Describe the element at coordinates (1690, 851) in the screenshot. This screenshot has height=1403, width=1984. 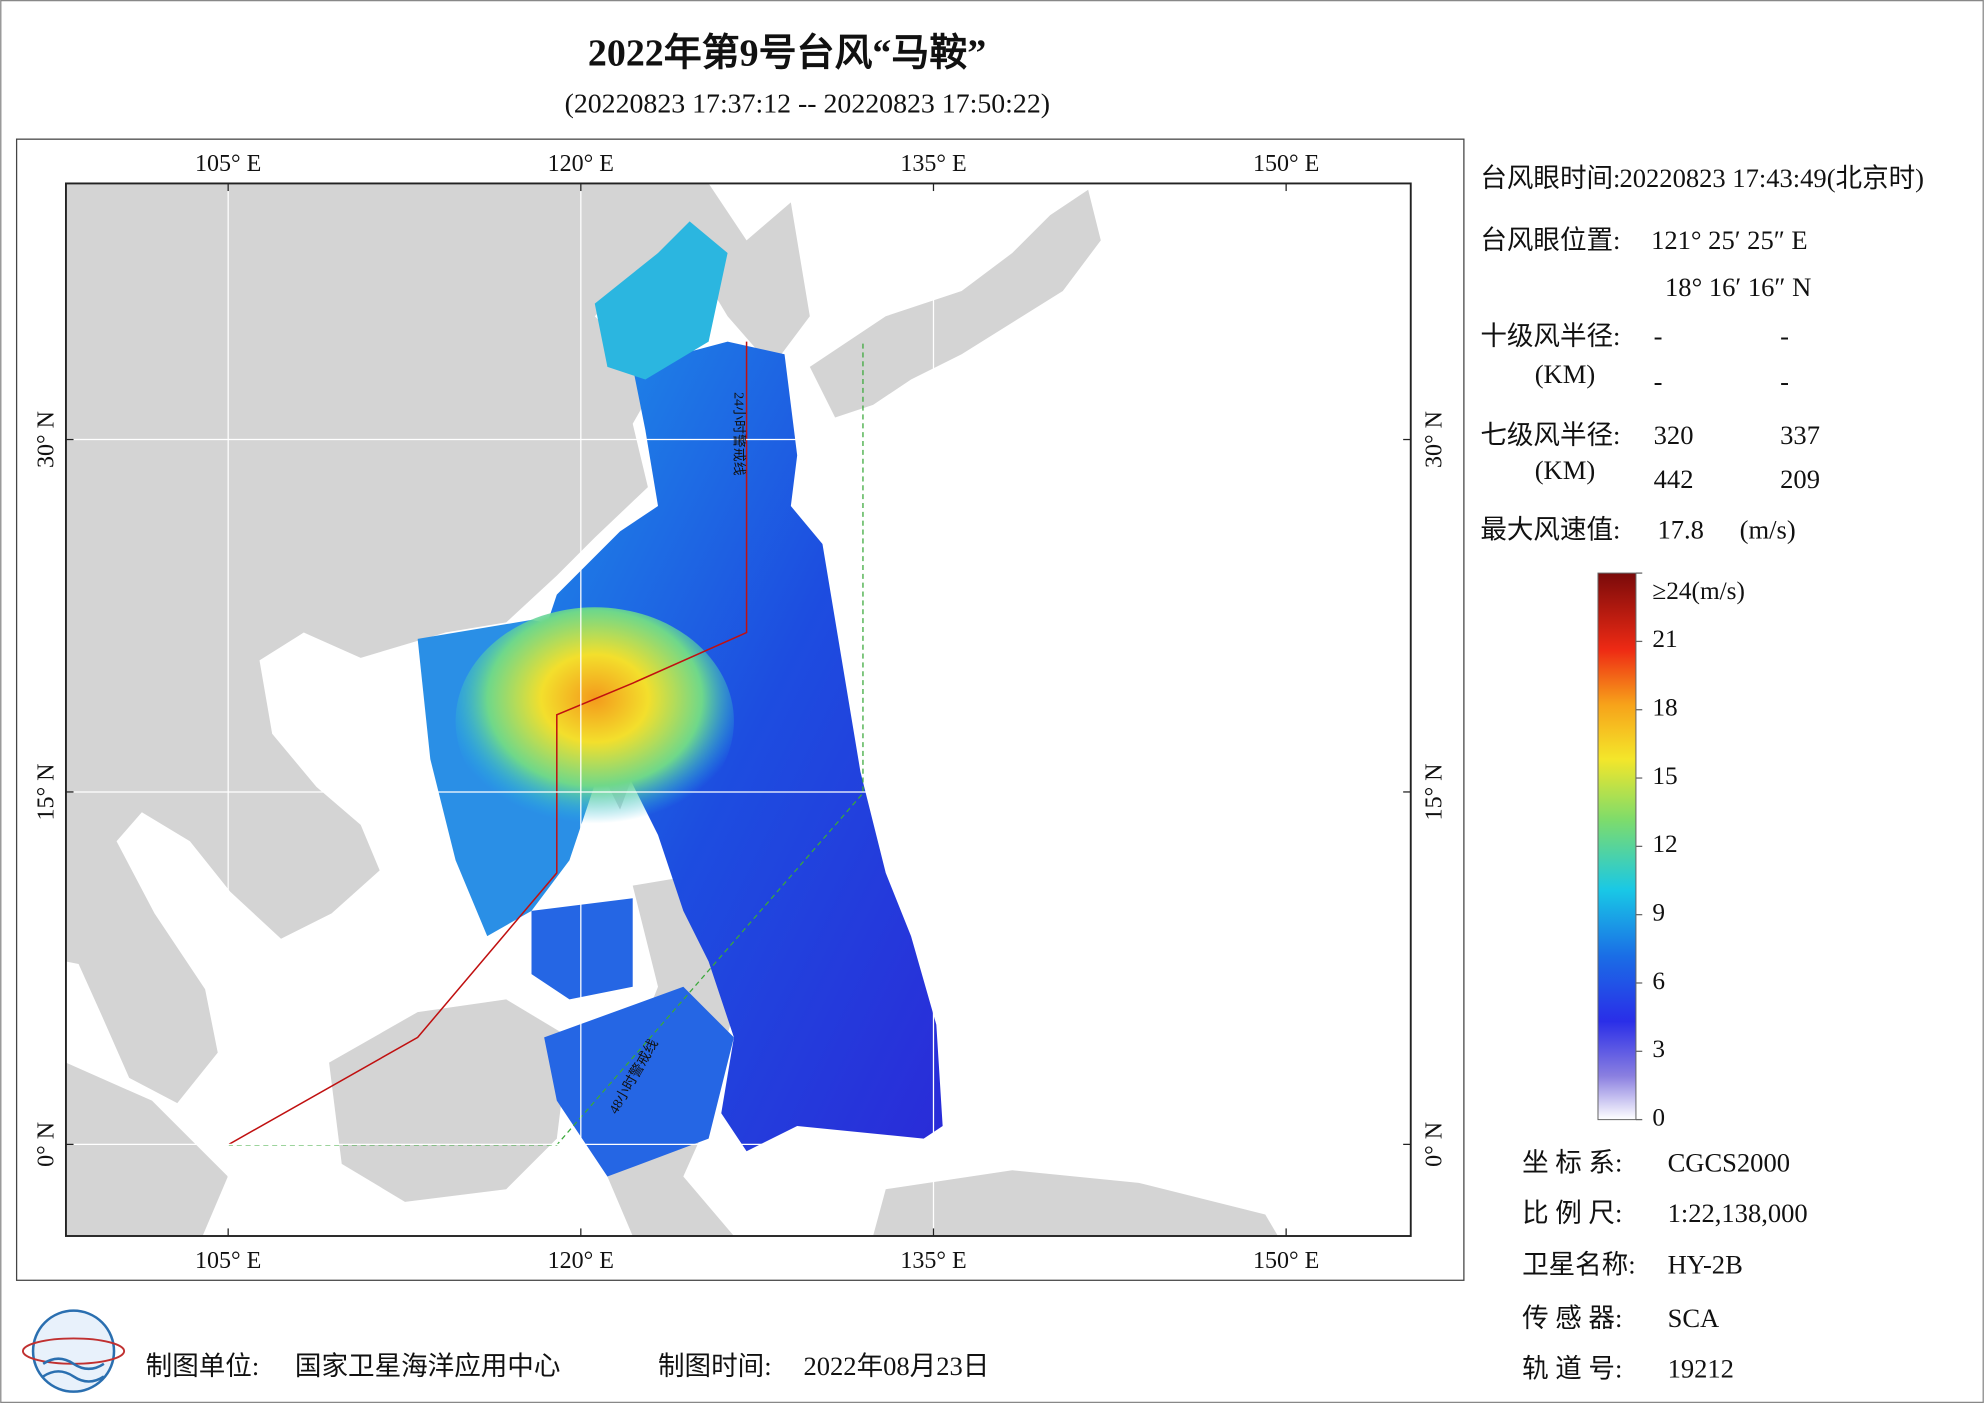
I see `colorbar-ticks: 0 3 6 9 12 15 18 21 ≥24(m/s)` at that location.